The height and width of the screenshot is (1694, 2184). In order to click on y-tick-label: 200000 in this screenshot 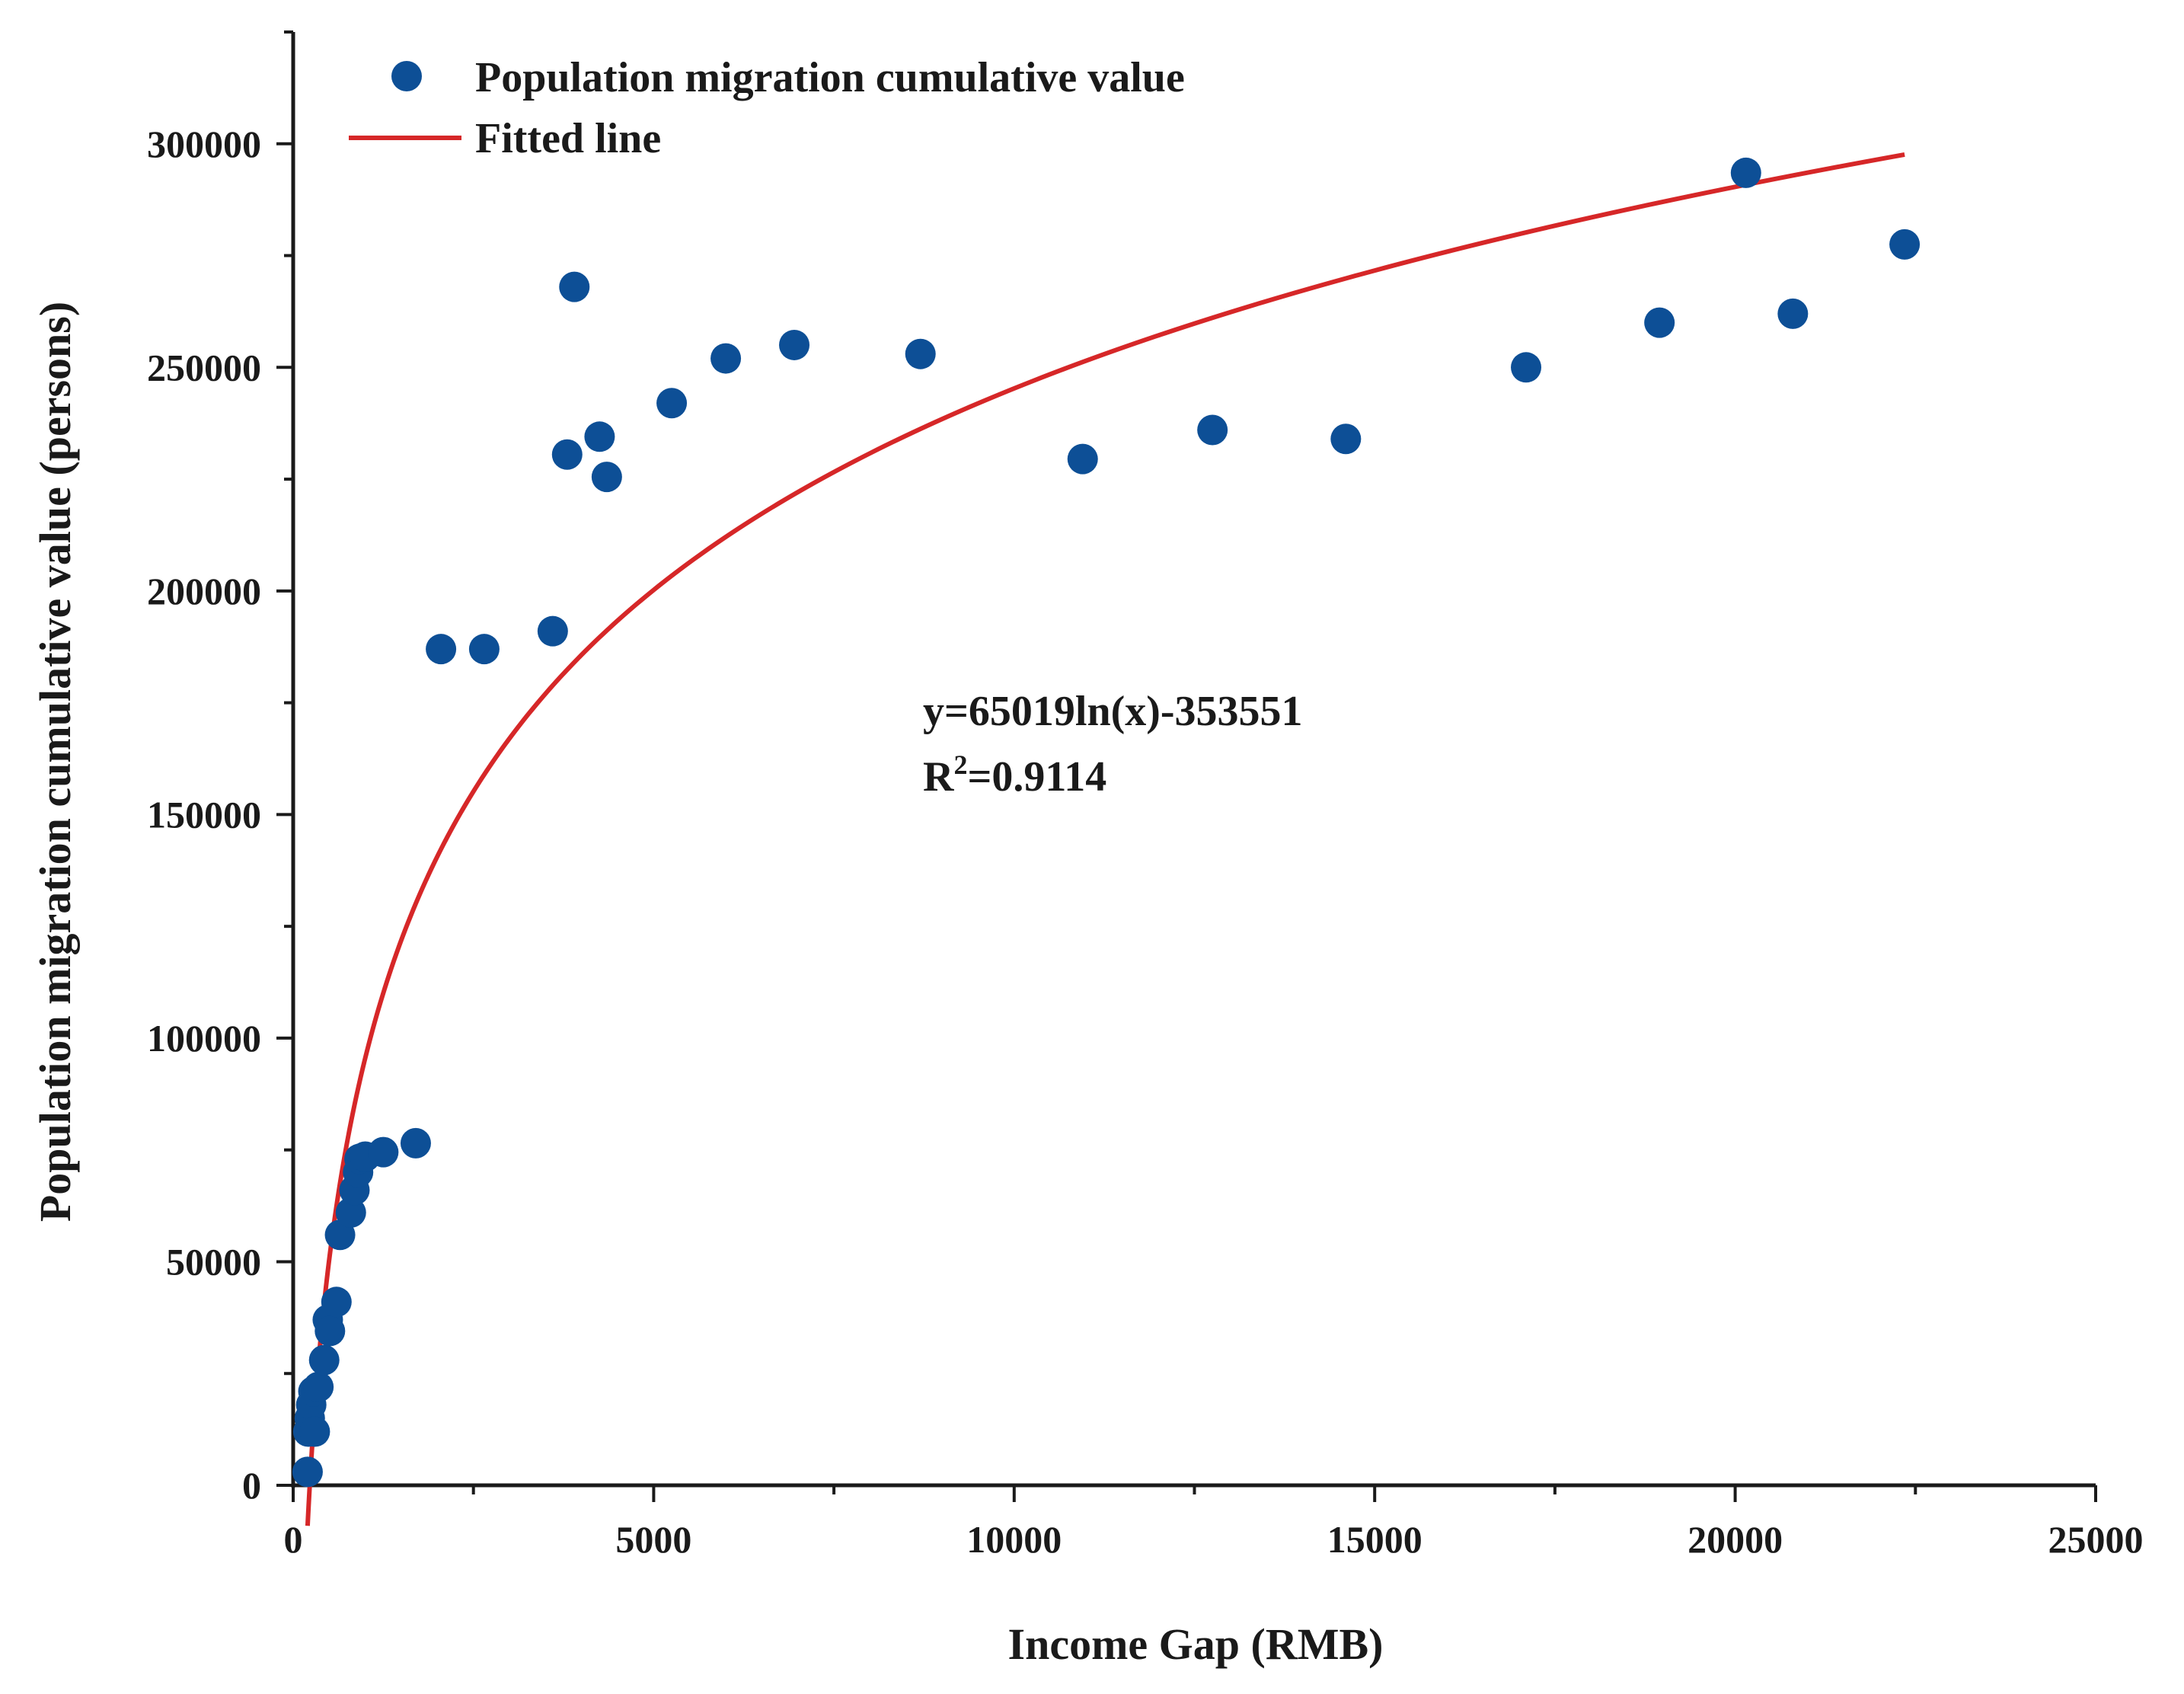, I will do `click(204, 591)`.